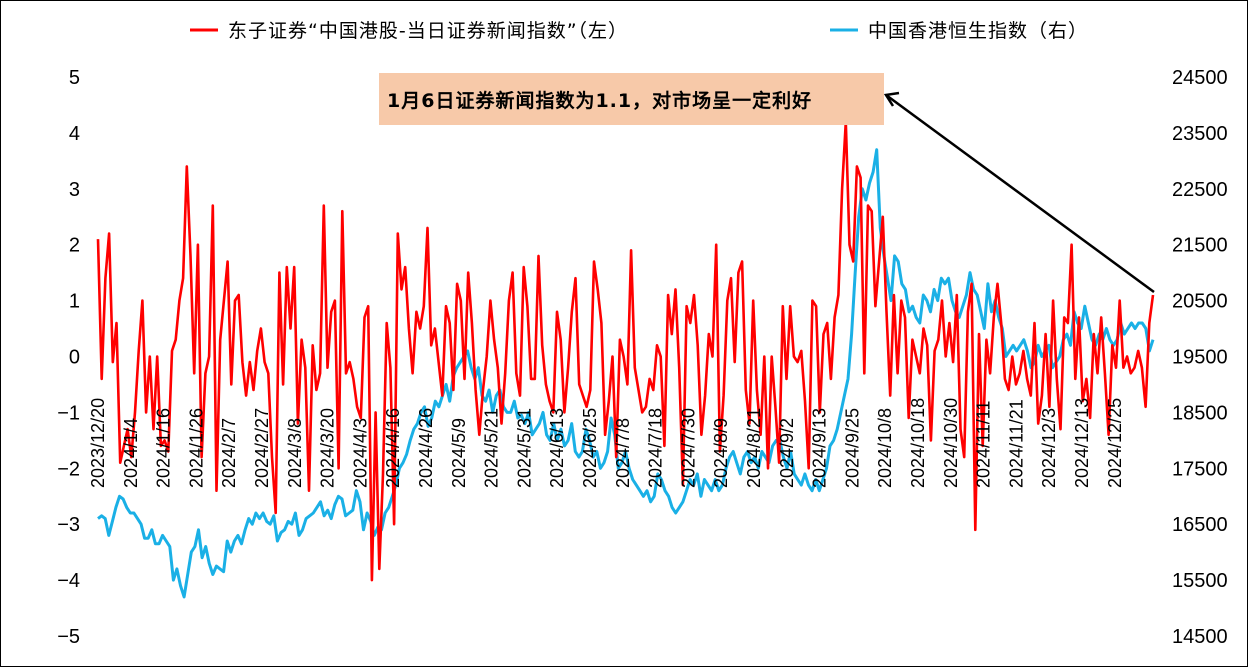 The image size is (1248, 667). I want to click on x-axis-tick-label: 2024/10/30, so click(951, 443).